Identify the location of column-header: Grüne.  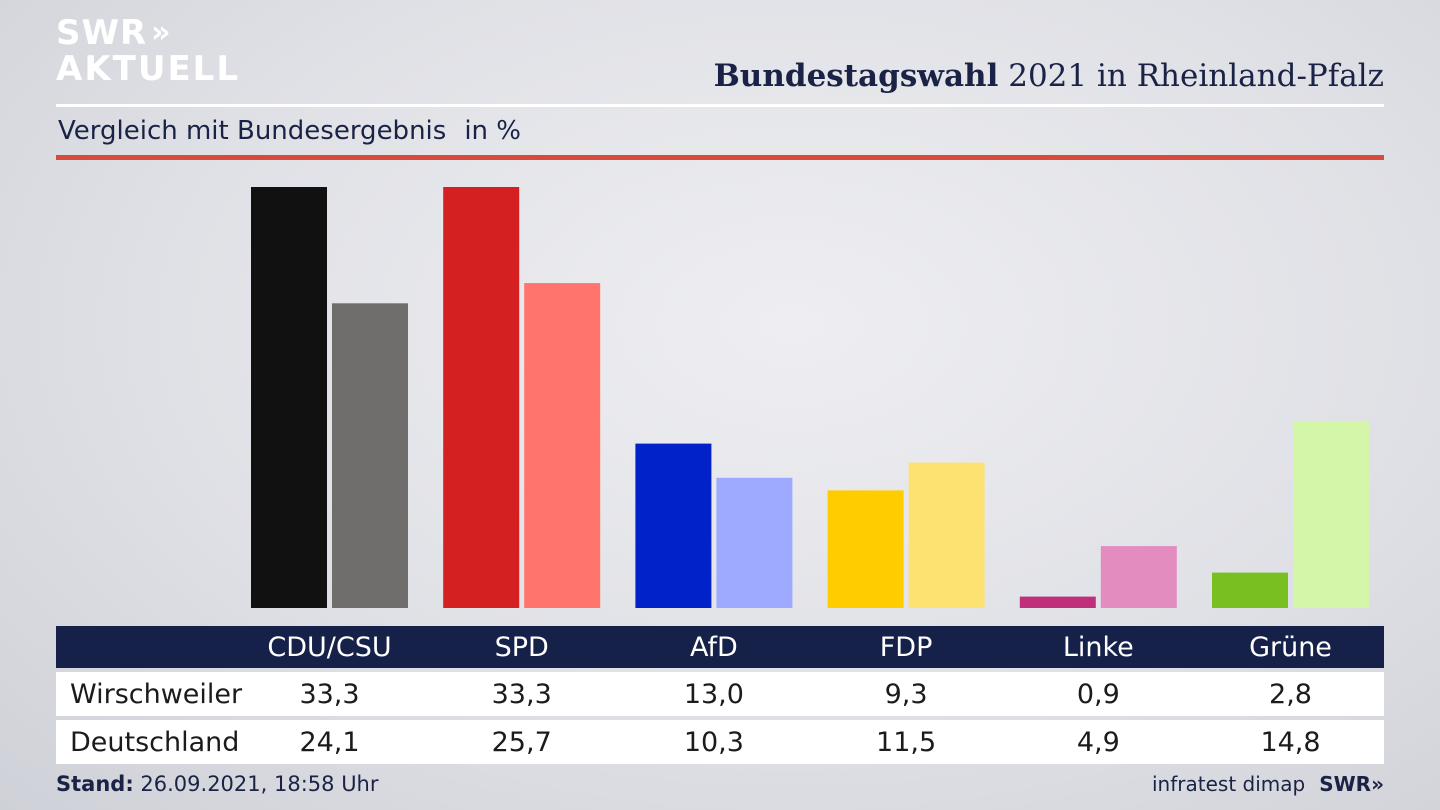
(1290, 647).